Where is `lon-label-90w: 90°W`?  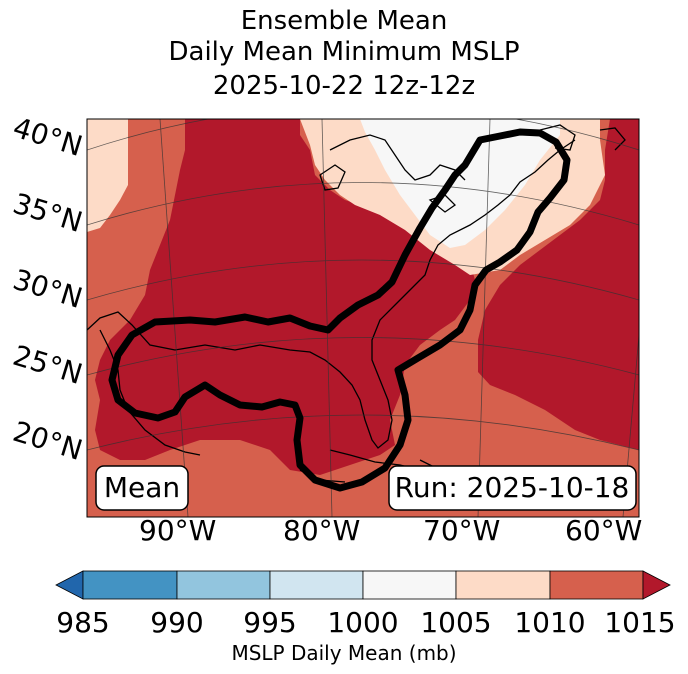 lon-label-90w: 90°W is located at coordinates (178, 530).